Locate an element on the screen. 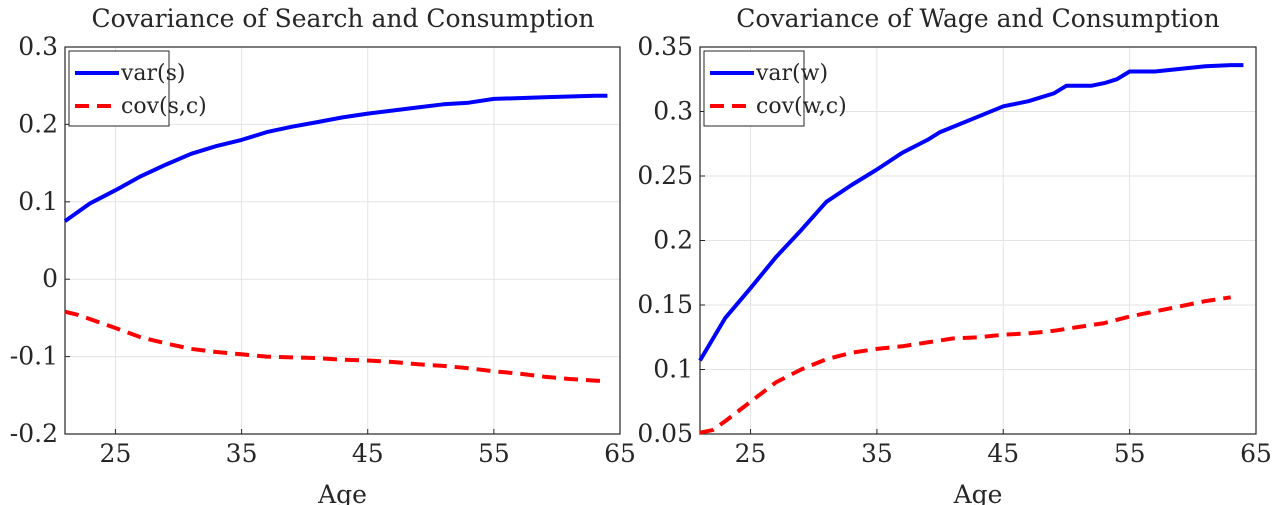 The width and height of the screenshot is (1275, 505). series-line-var(s) is located at coordinates (335, 158).